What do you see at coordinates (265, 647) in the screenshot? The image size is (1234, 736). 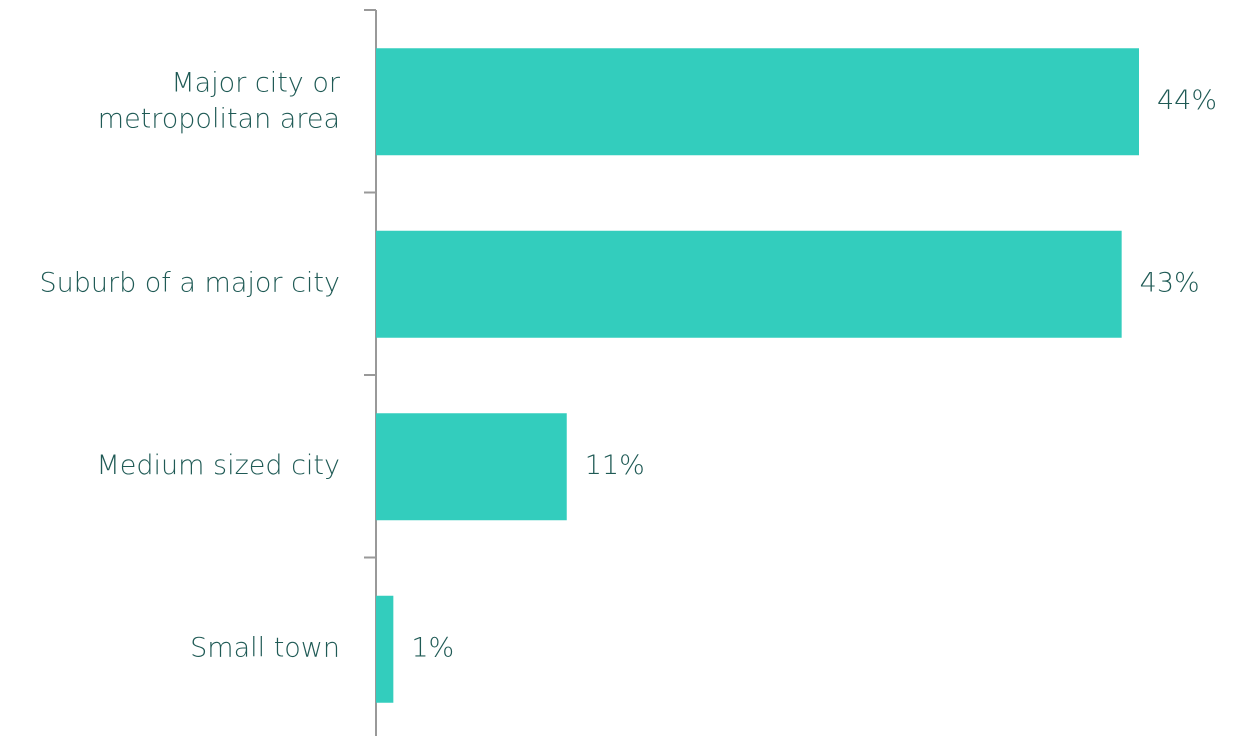 I see `category-label: Small town` at bounding box center [265, 647].